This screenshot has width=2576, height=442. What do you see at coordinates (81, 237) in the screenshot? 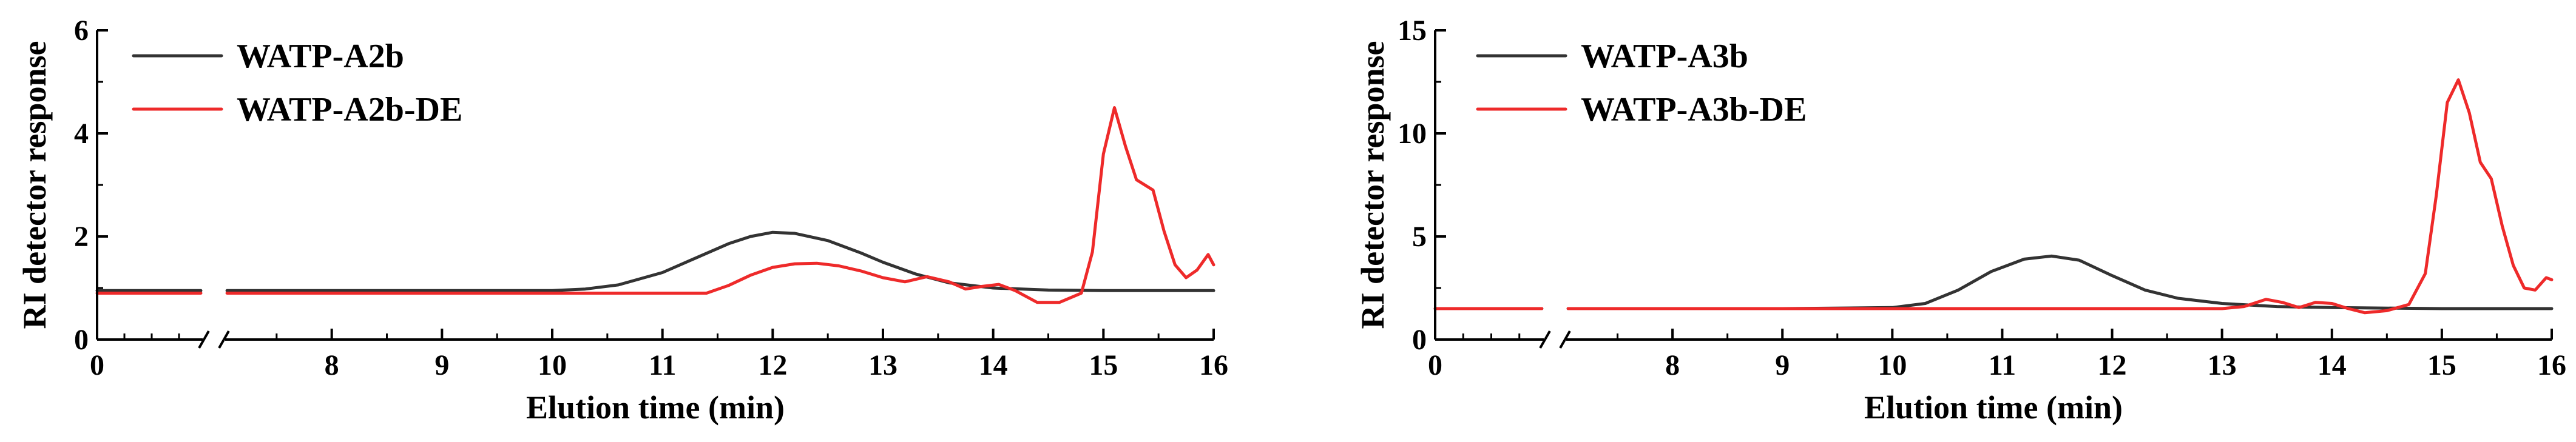
I see `y-tick-label: 2` at bounding box center [81, 237].